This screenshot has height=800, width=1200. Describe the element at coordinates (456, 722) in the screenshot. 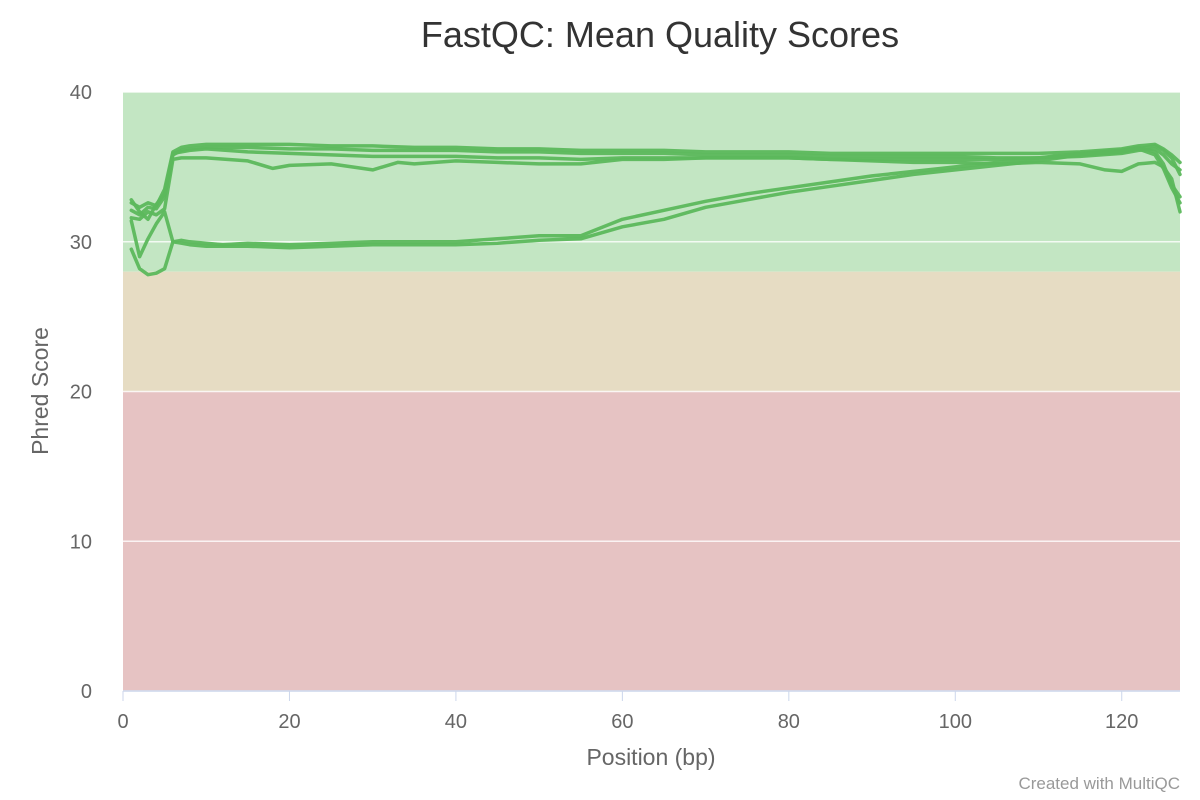

I see `x-tick-label-40: 40` at that location.